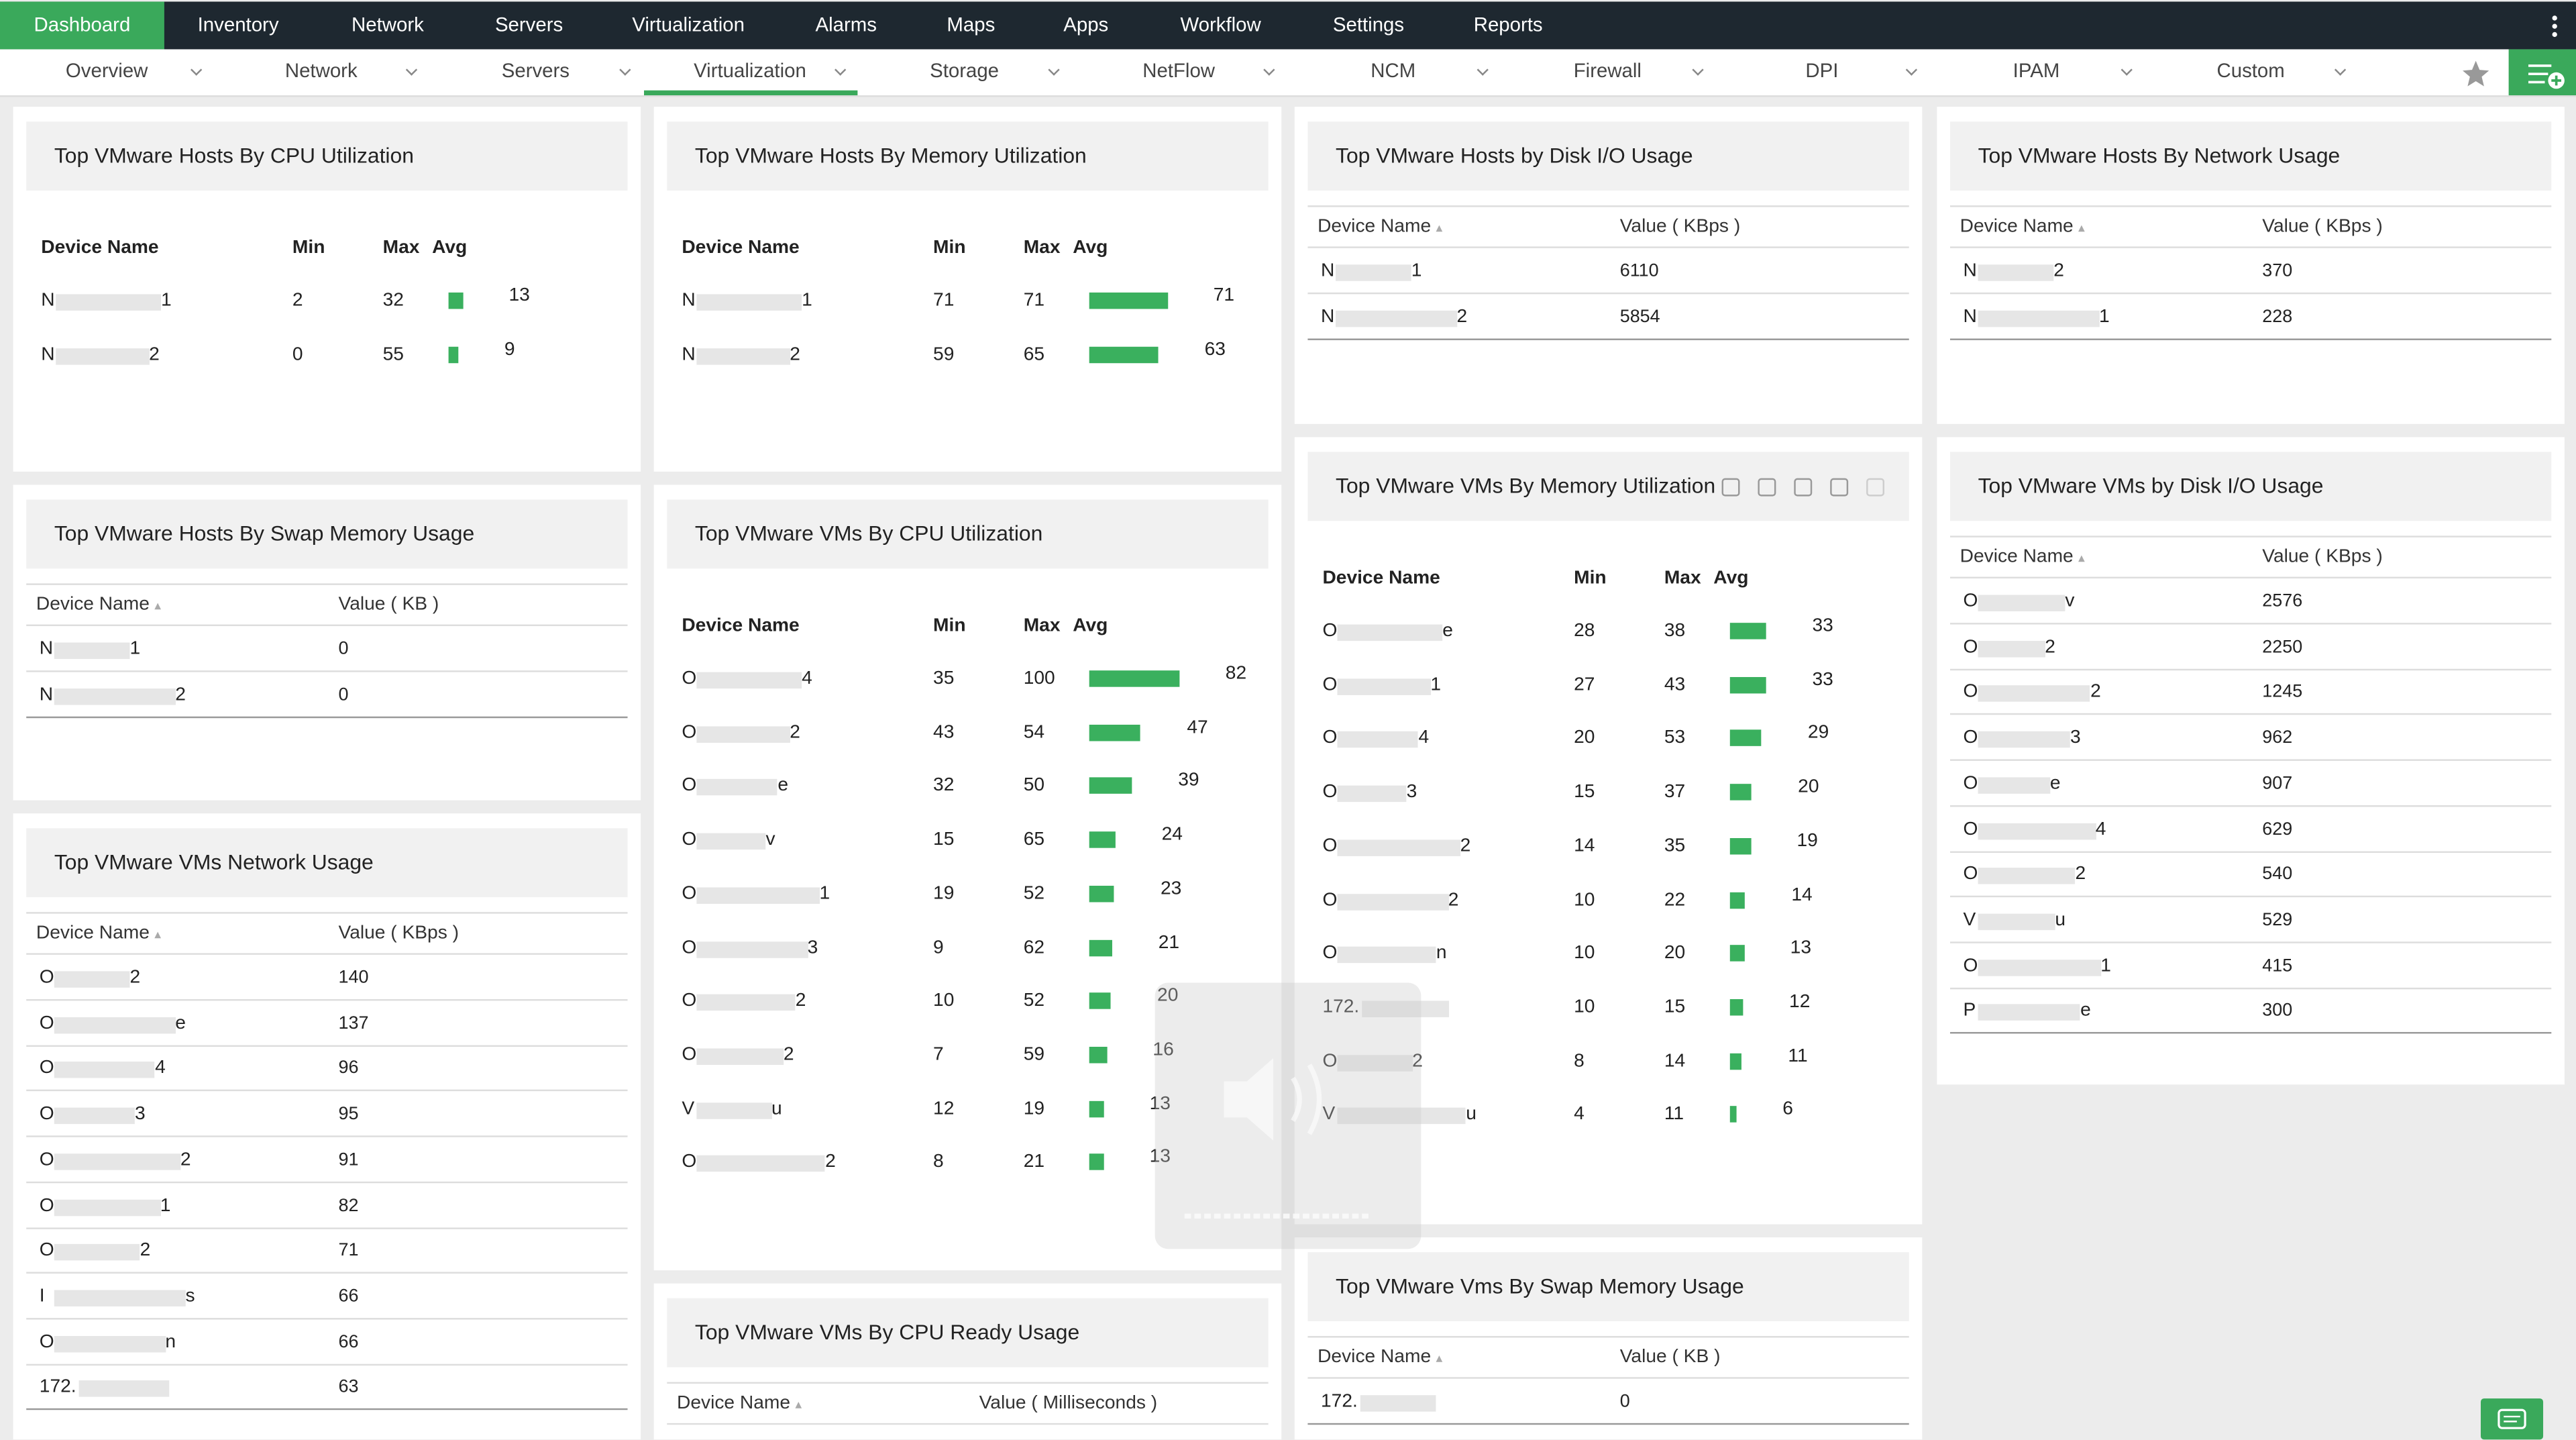 This screenshot has width=2576, height=1440. I want to click on sub-nav-item: Network, so click(321, 72).